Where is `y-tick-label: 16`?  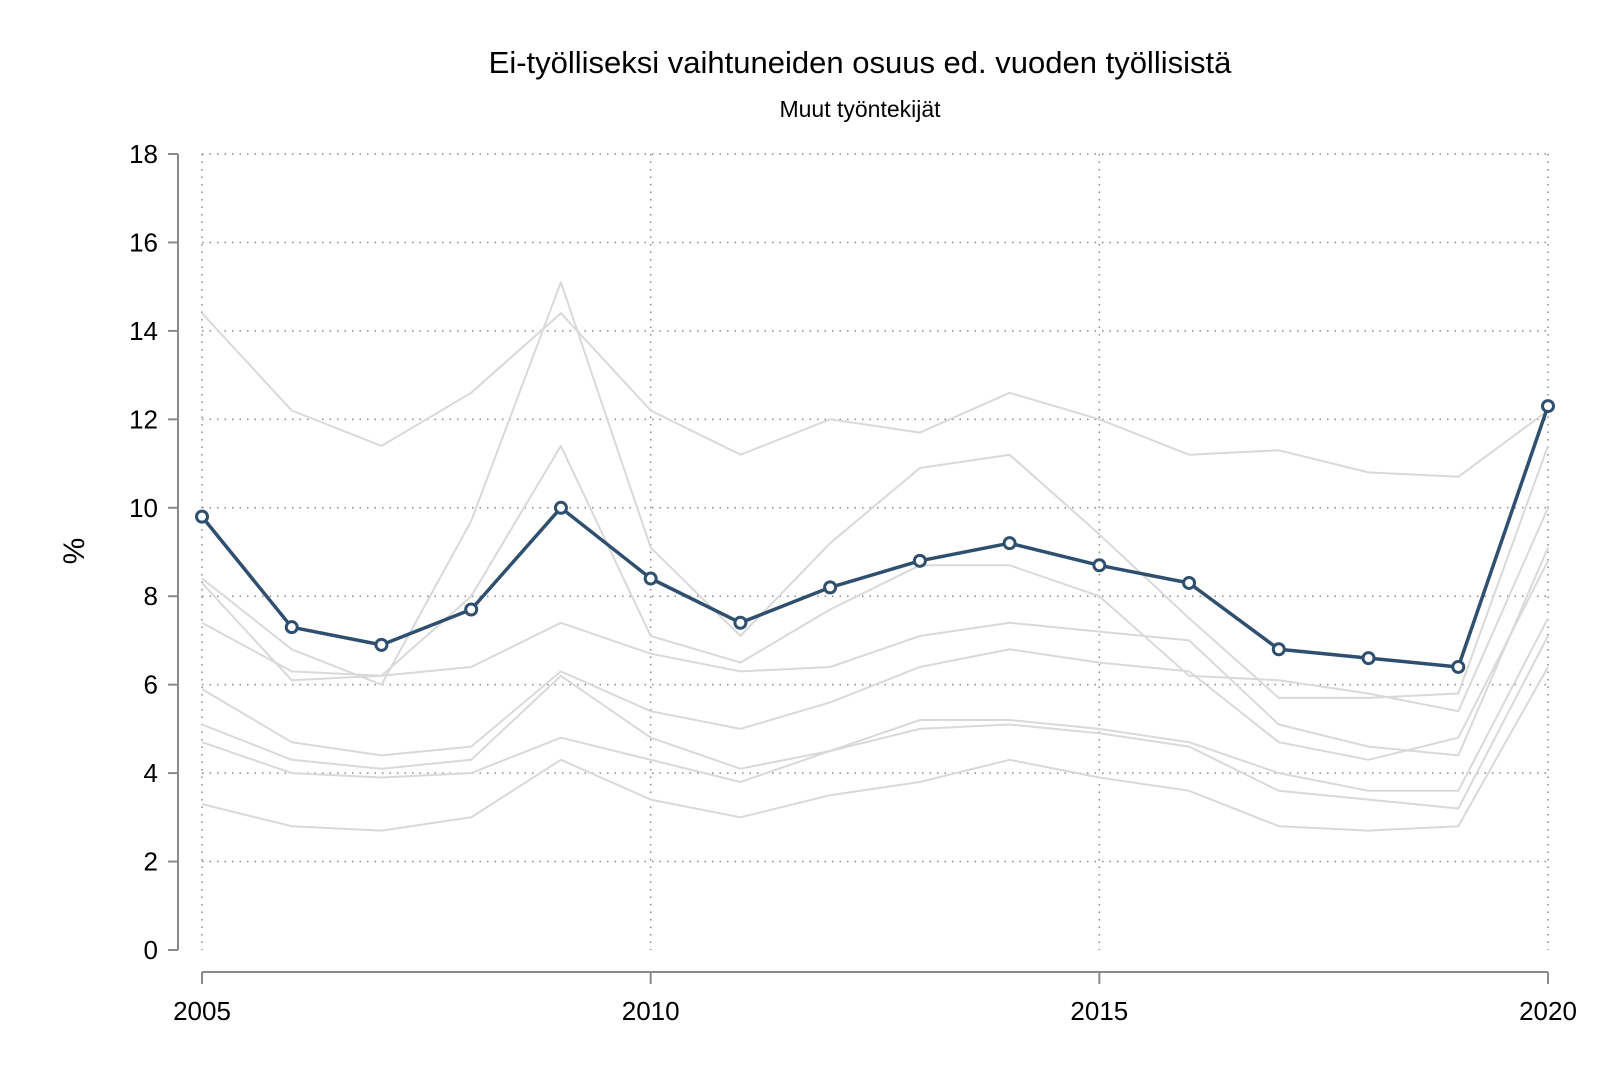
y-tick-label: 16 is located at coordinates (143, 242).